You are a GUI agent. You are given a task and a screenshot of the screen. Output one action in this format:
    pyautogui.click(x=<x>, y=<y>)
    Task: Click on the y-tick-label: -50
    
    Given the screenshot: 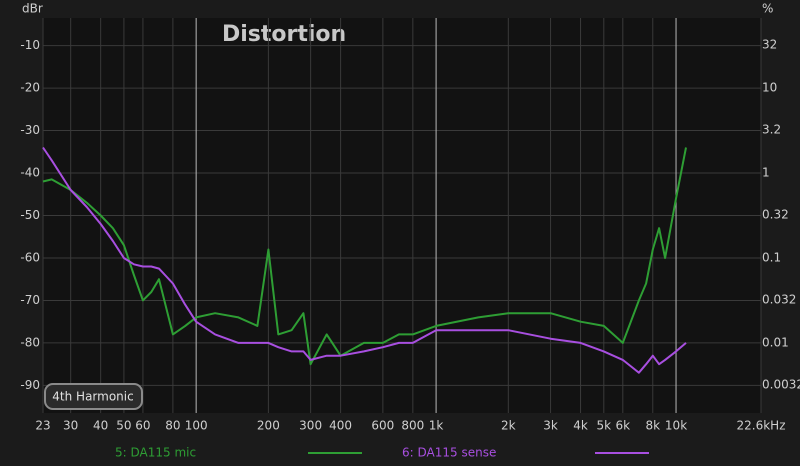 What is the action you would take?
    pyautogui.click(x=30, y=215)
    